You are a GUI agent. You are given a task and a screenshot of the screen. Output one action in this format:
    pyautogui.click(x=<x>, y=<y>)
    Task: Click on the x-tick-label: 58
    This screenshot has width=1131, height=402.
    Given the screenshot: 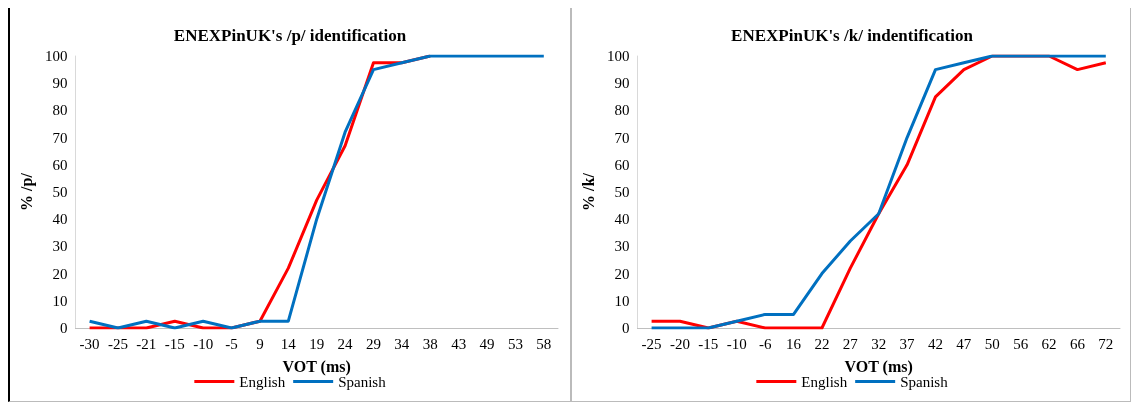 What is the action you would take?
    pyautogui.click(x=544, y=343)
    